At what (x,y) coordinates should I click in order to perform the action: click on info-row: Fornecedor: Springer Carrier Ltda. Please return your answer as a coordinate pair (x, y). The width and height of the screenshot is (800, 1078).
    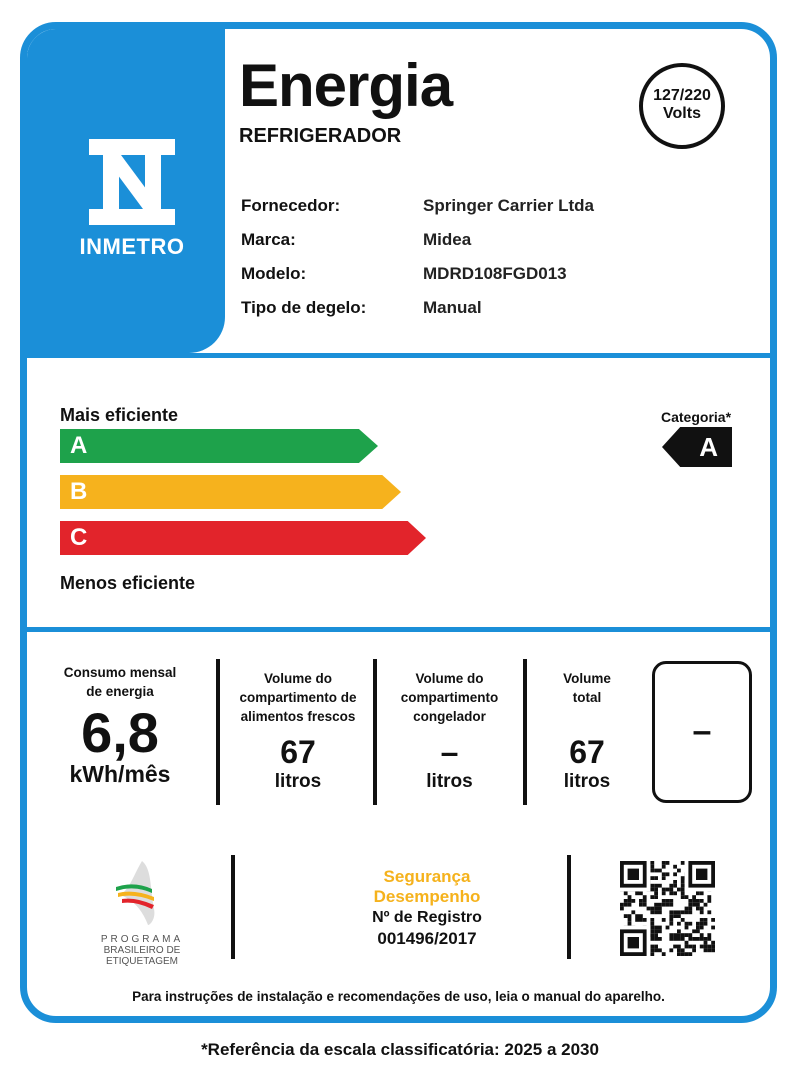
    Looking at the image, I should click on (417, 206).